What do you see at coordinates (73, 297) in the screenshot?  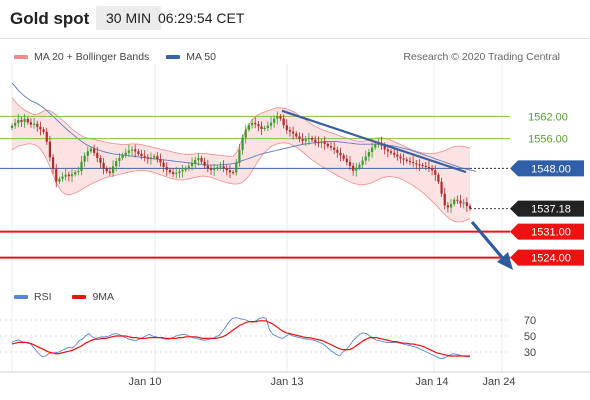 I see `rsi-legend: RSI 9MA` at bounding box center [73, 297].